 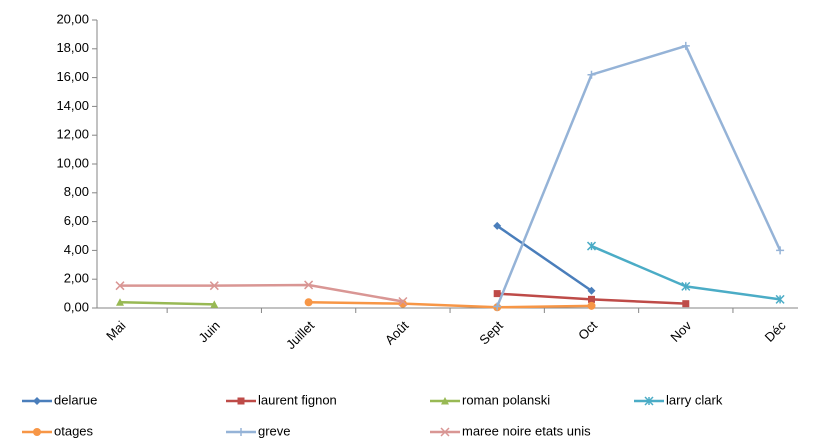 I want to click on legend-label: laurent fignon, so click(x=297, y=399).